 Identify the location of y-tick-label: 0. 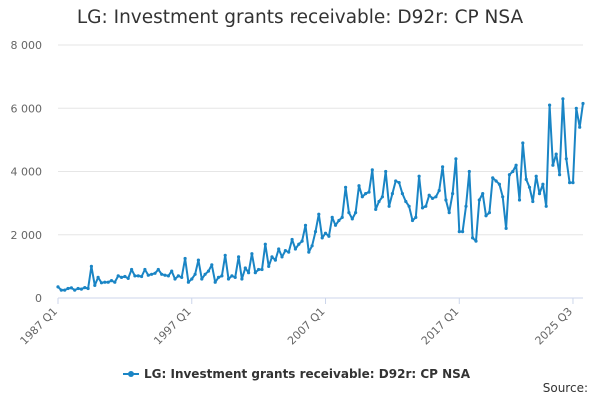
(38, 298).